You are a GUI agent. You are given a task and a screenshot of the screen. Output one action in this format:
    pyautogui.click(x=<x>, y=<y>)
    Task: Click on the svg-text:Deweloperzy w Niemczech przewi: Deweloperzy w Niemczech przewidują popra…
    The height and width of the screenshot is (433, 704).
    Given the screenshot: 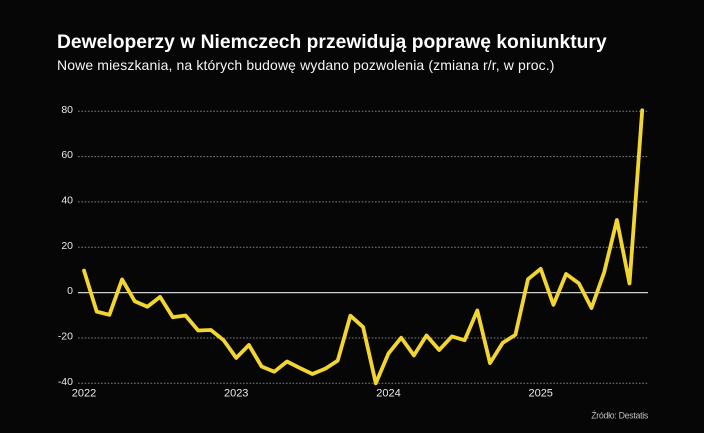 What is the action you would take?
    pyautogui.click(x=332, y=42)
    